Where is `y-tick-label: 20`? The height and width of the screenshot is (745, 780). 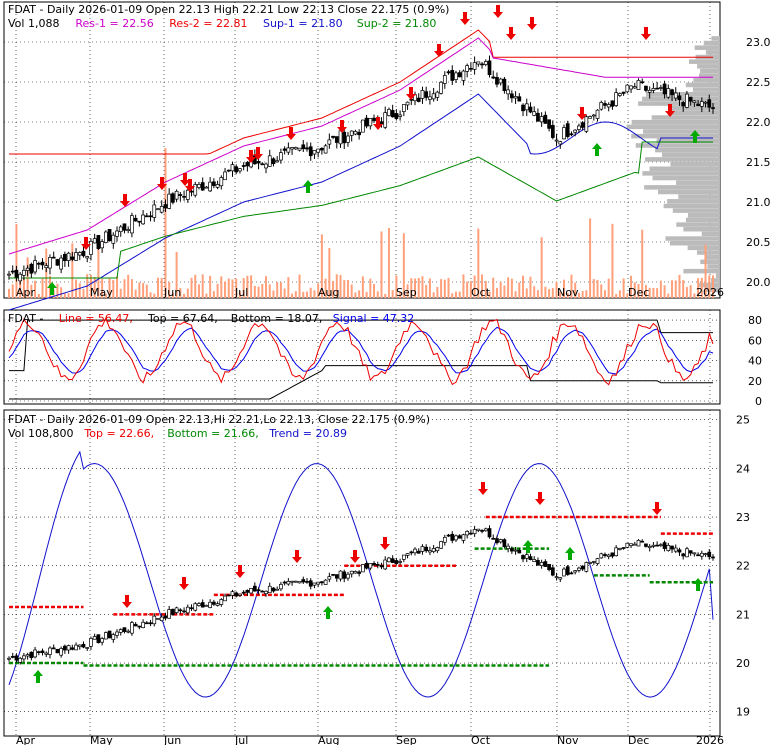
y-tick-label: 20 is located at coordinates (743, 663).